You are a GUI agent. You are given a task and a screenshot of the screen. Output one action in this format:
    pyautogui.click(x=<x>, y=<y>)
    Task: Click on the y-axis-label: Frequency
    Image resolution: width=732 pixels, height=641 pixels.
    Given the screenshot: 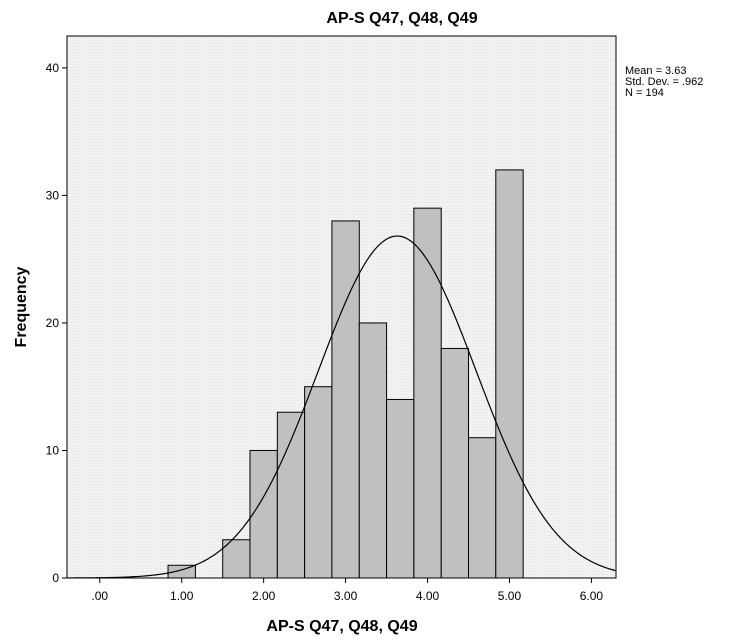 What is the action you would take?
    pyautogui.click(x=21, y=306)
    